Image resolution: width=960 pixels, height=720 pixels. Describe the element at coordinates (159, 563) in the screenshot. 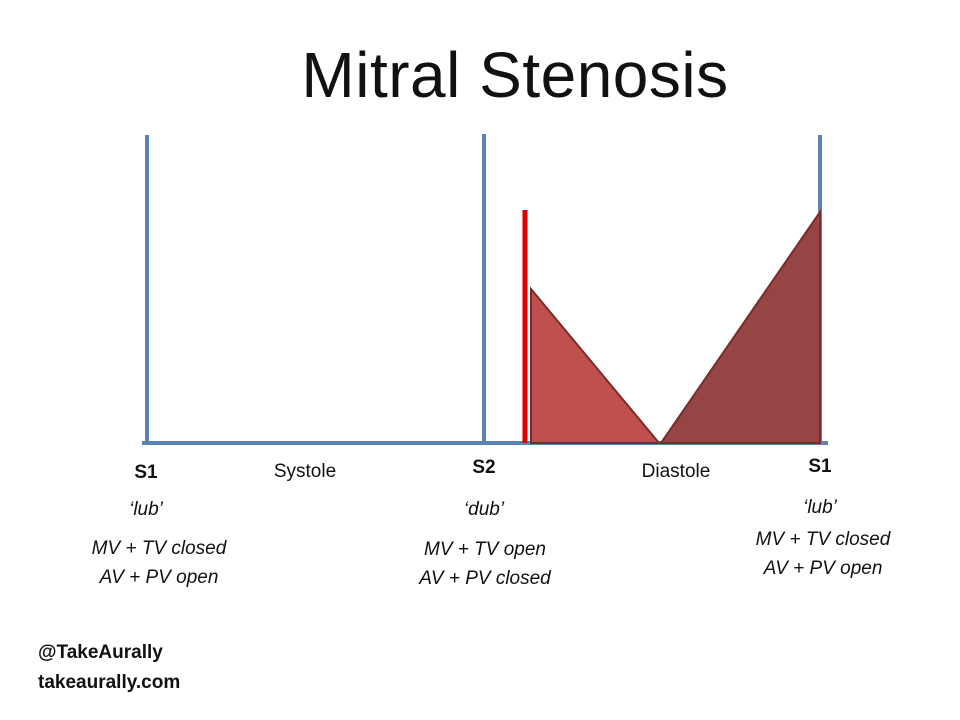

I see `s1-left-valve-states: MV + TV closed AV + PV open` at that location.